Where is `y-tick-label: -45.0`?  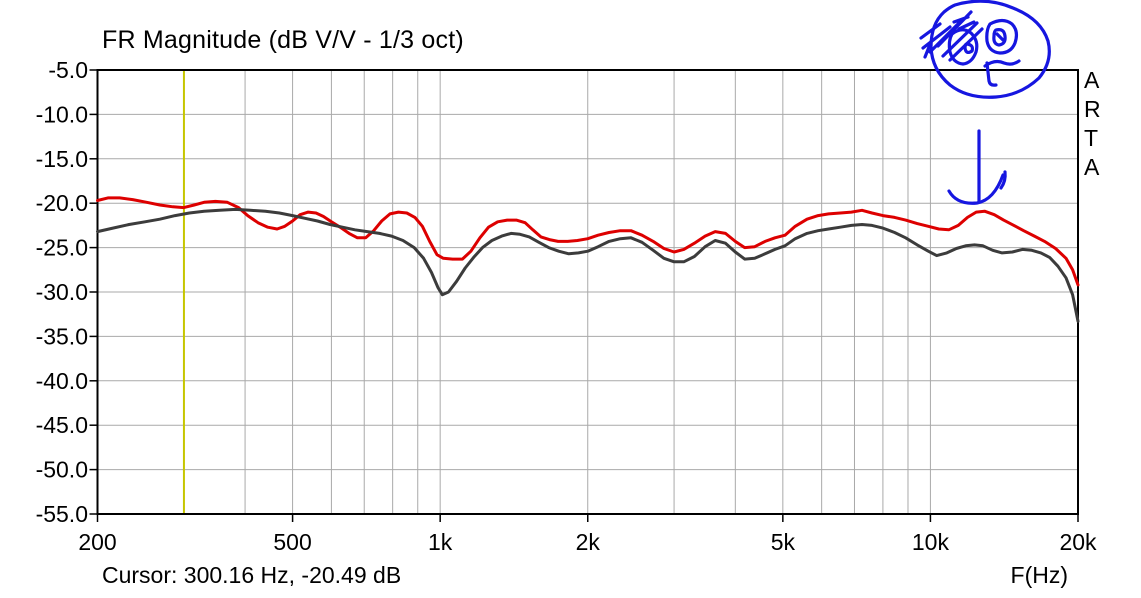
y-tick-label: -45.0 is located at coordinates (62, 425).